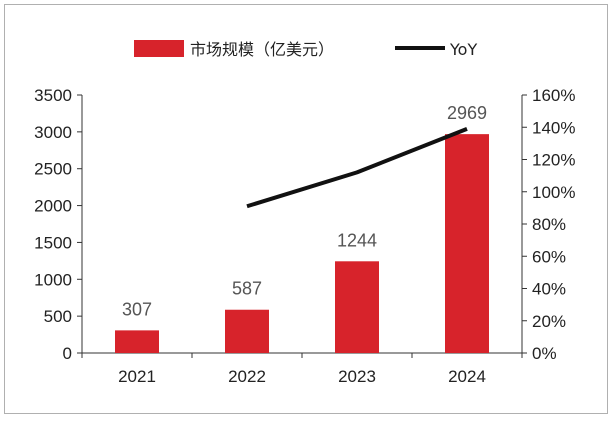 The height and width of the screenshot is (421, 614). I want to click on x-tick-label: 2022, so click(247, 376).